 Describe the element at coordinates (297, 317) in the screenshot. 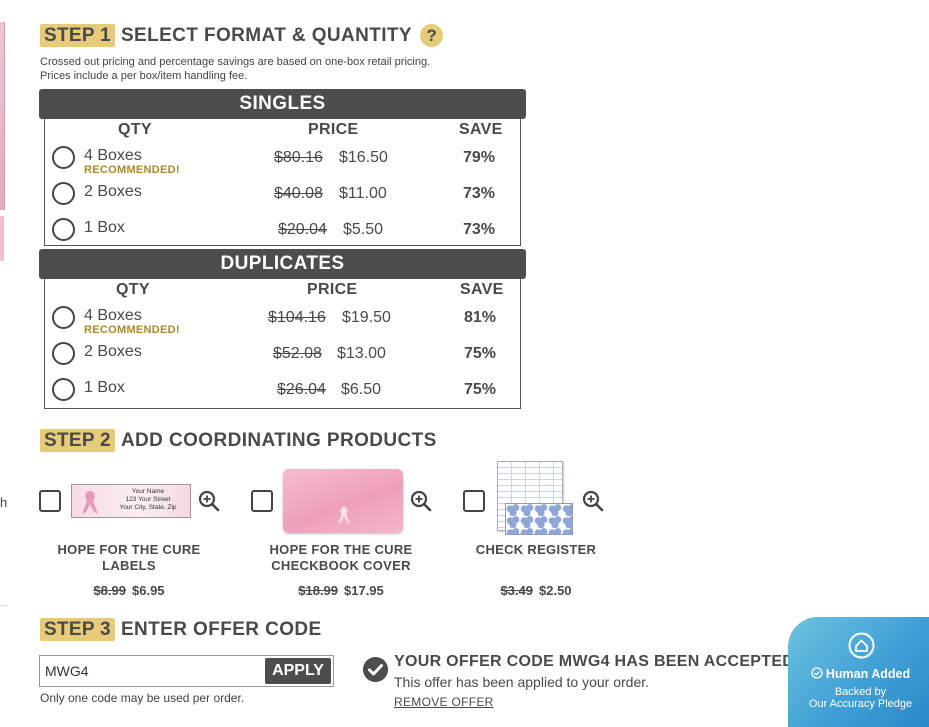

I see `retail-price: $104.16` at that location.